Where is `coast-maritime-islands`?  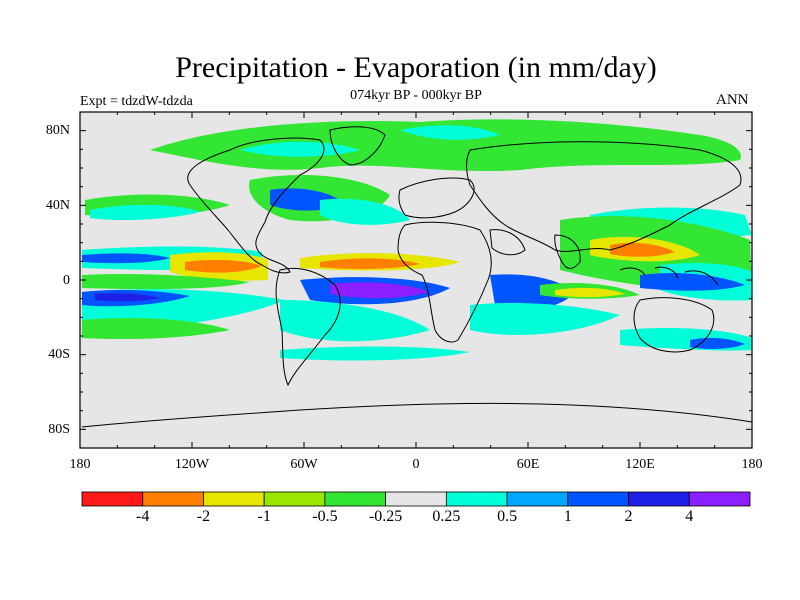 coast-maritime-islands is located at coordinates (669, 276).